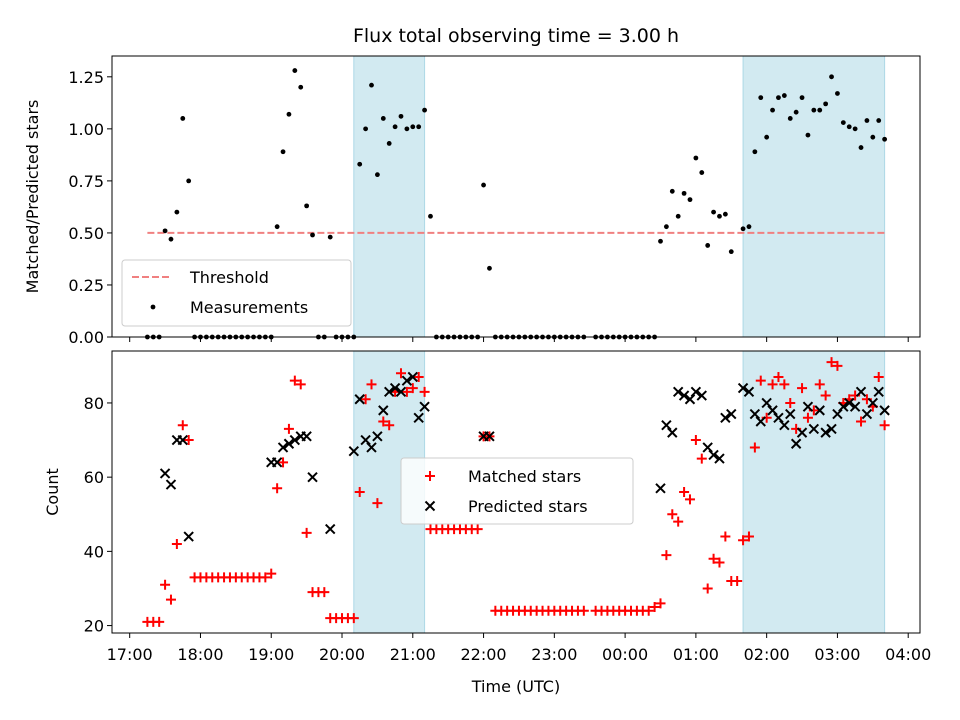 Image resolution: width=960 pixels, height=720 pixels. I want to click on shaded-interval, so click(814, 196).